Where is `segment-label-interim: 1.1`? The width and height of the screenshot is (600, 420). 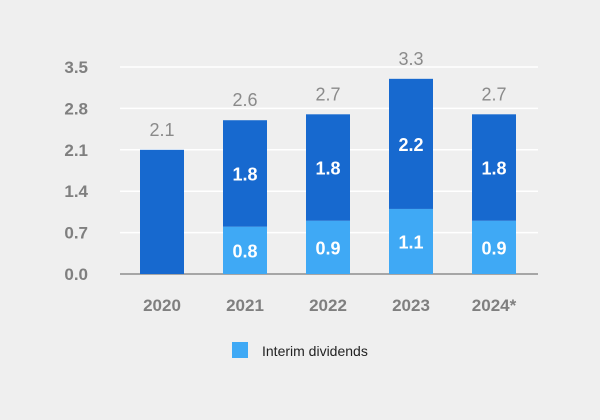 segment-label-interim: 1.1 is located at coordinates (410, 242).